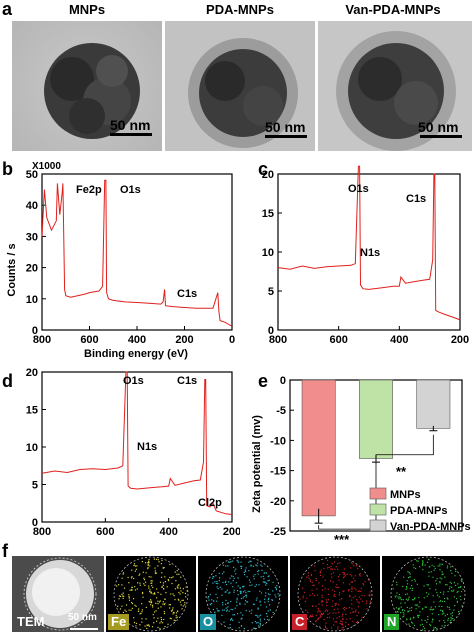 This screenshot has width=474, height=632. I want to click on y-tick-label: 0, so click(35, 523).